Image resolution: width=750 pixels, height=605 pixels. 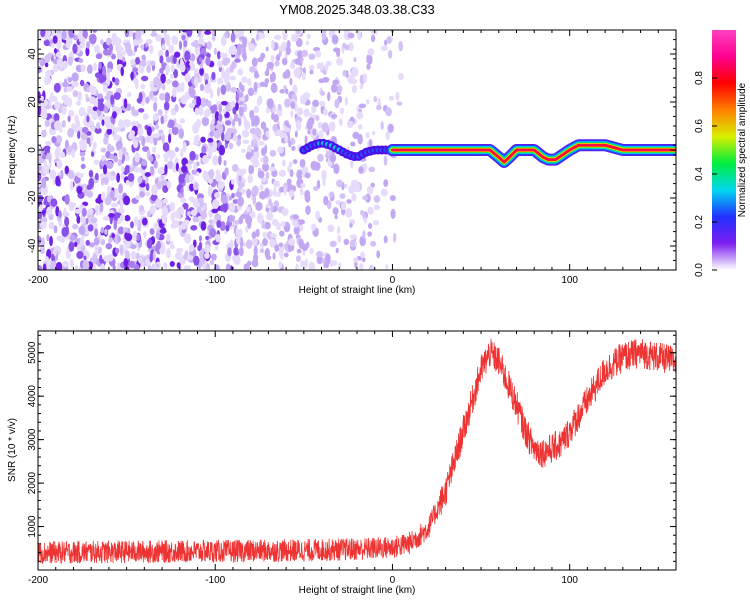 I want to click on spectrogram-ylabel: Frequency (Hz), so click(x=12, y=150).